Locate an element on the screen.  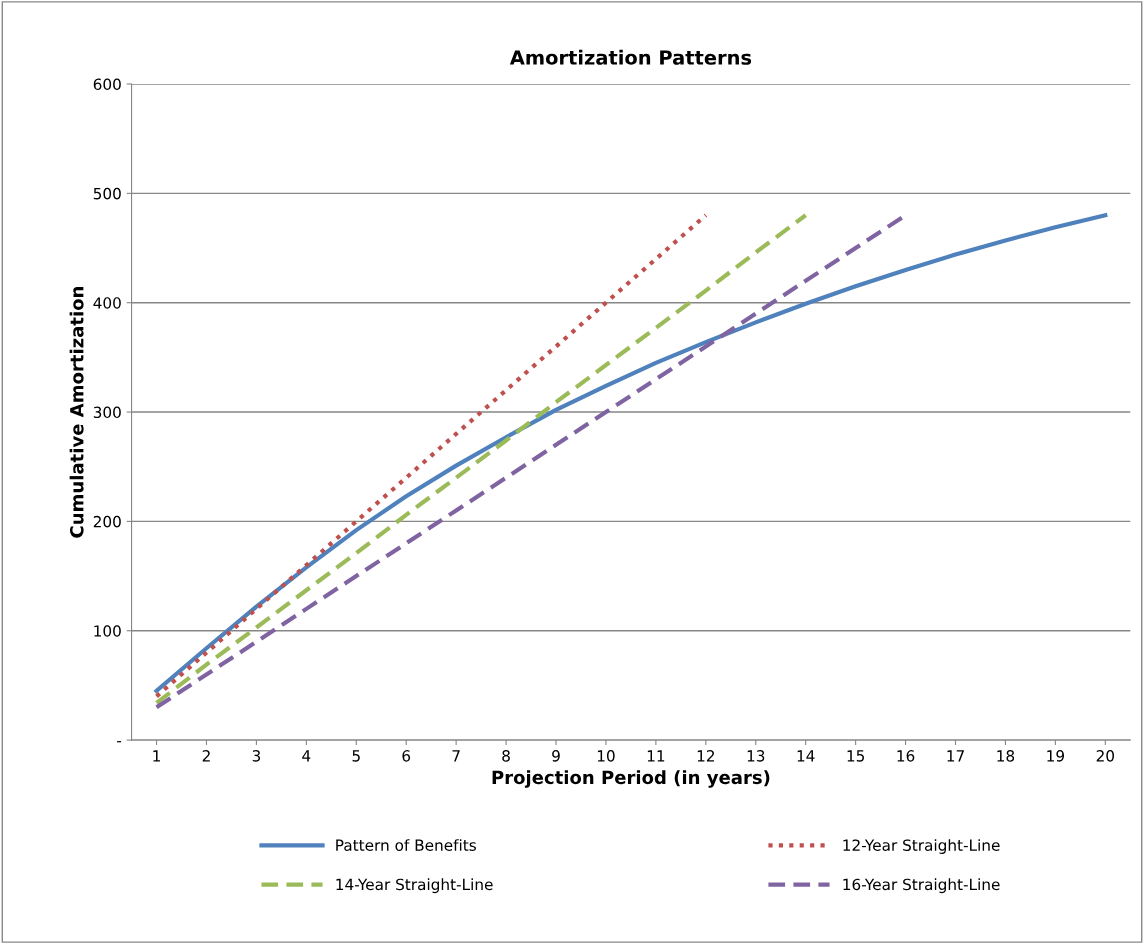
chart-title: Amortization Patterns is located at coordinates (630, 57).